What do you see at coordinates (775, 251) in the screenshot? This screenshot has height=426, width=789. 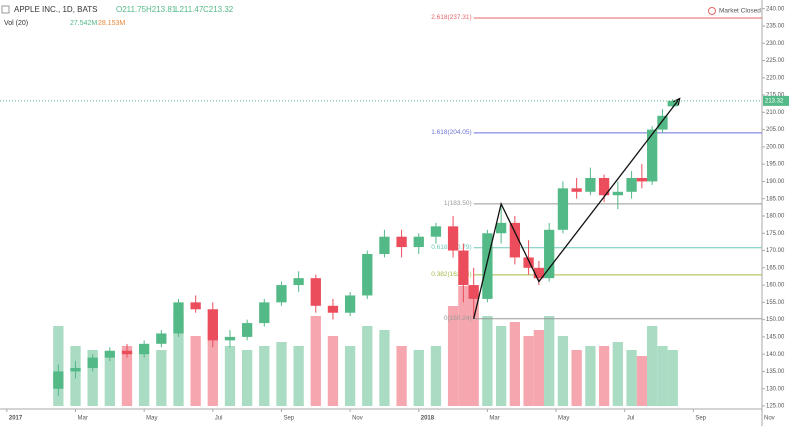 I see `y-tick-label: 170.00` at bounding box center [775, 251].